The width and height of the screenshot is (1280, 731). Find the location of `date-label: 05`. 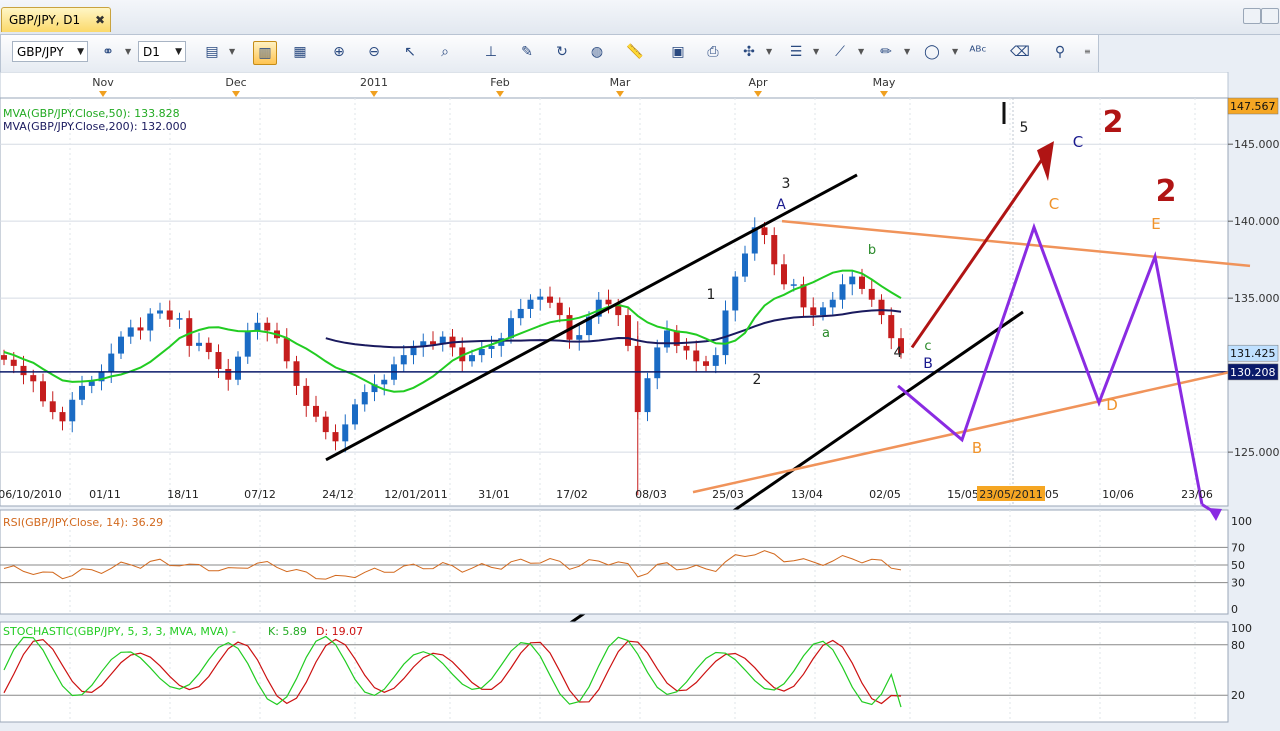

date-label: 05 is located at coordinates (1052, 494).